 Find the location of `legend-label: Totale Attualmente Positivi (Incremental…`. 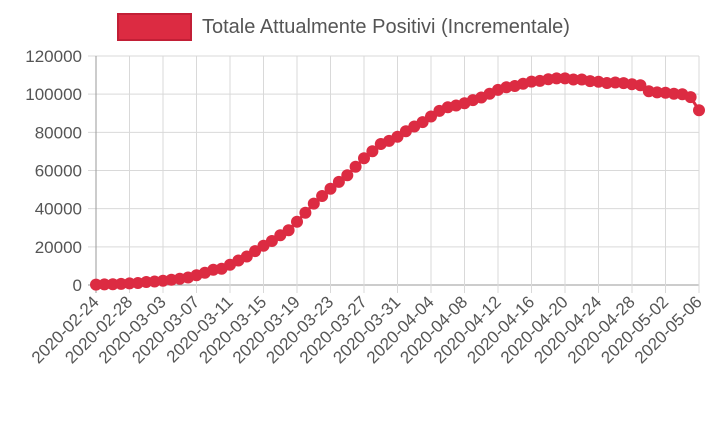

legend-label: Totale Attualmente Positivi (Incremental… is located at coordinates (386, 27).